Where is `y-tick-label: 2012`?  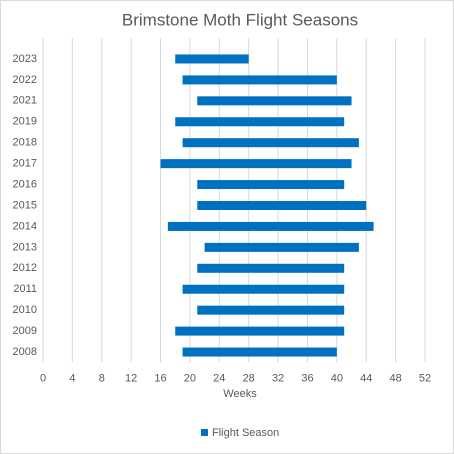 y-tick-label: 2012 is located at coordinates (25, 268).